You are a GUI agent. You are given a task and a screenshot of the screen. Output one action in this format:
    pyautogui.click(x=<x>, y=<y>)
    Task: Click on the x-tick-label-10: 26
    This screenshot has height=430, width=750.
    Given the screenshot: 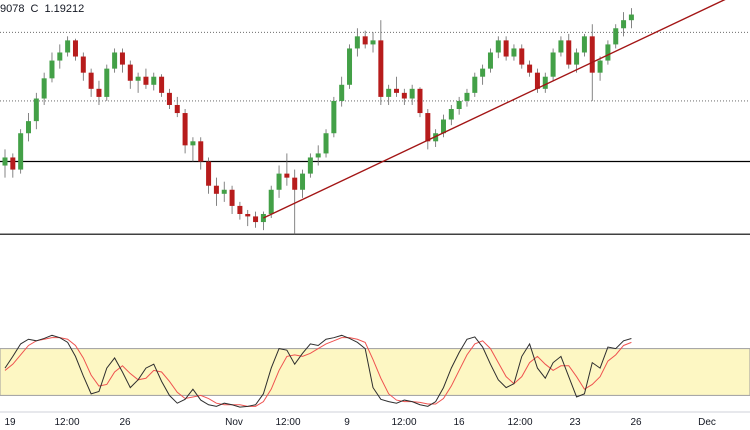 What is the action you would take?
    pyautogui.click(x=636, y=422)
    